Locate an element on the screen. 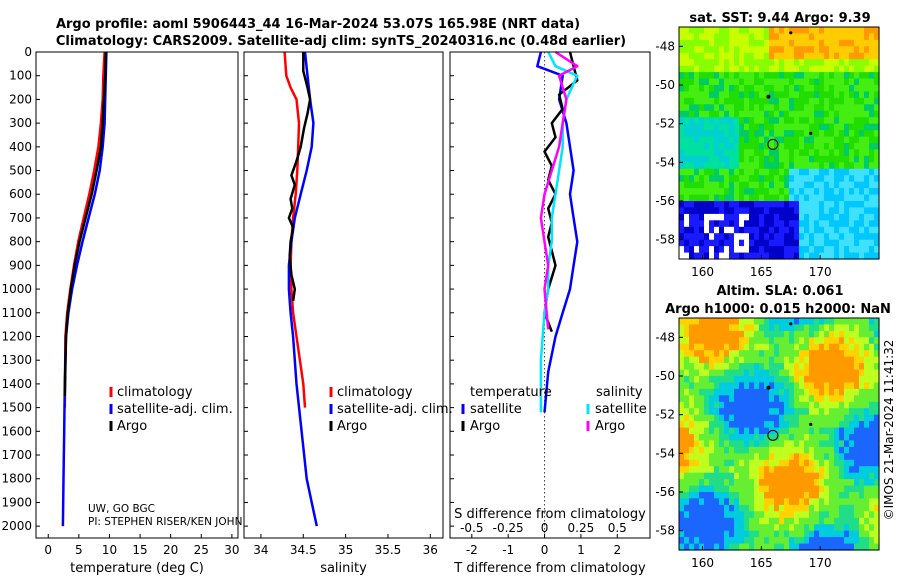  coast-mark is located at coordinates (791, 324).